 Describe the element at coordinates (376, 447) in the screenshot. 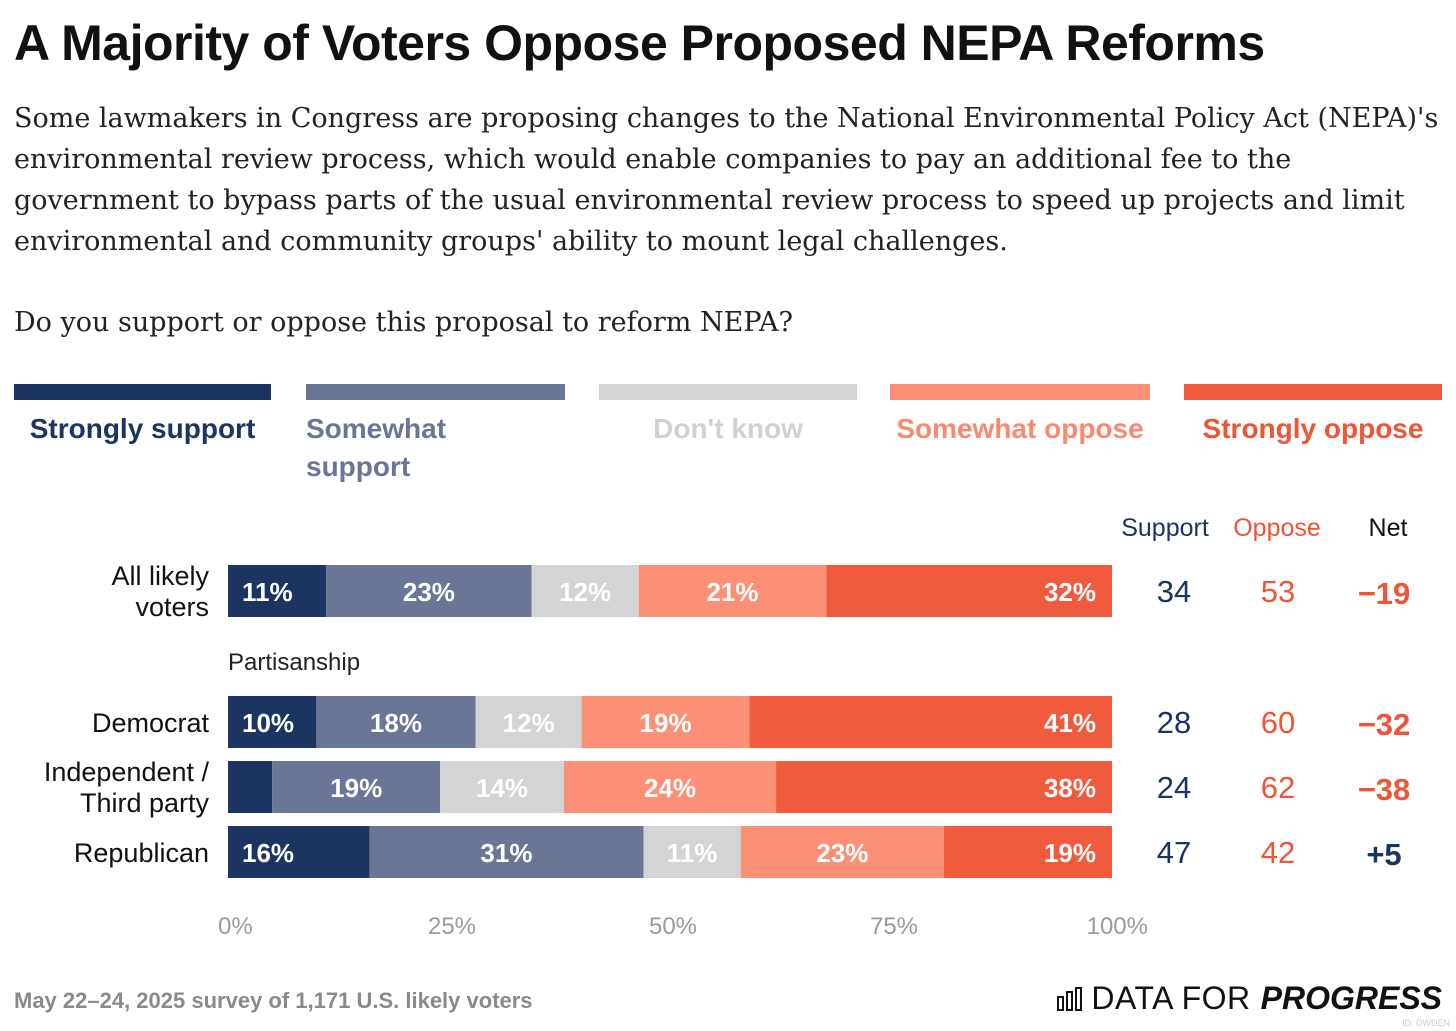

I see `legend-label: Somewhat support` at that location.